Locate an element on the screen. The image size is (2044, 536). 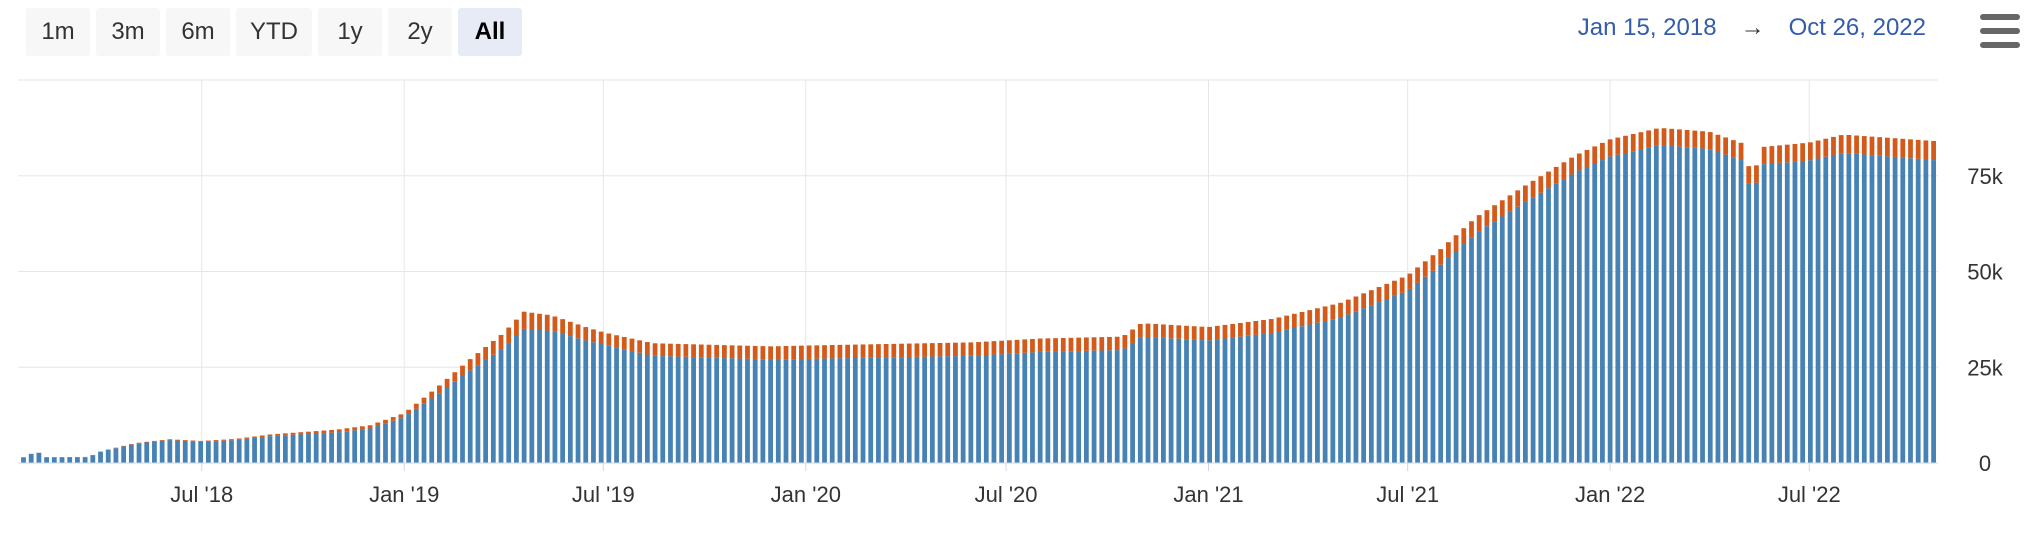
date-range-from: Jan 15, 2018 is located at coordinates (1647, 27).